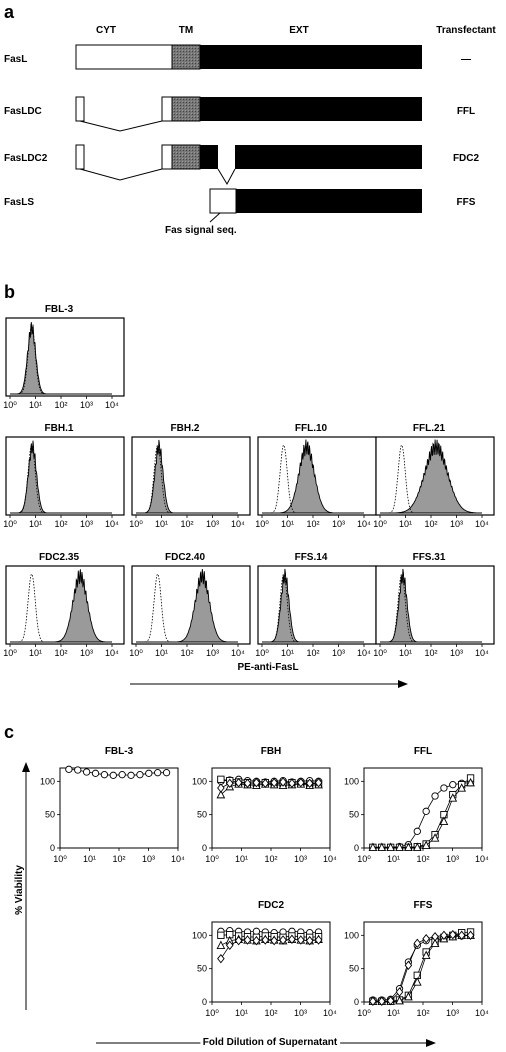 The height and width of the screenshot is (1052, 506). What do you see at coordinates (26, 767) in the screenshot?
I see `viability-axis-arrow-head` at bounding box center [26, 767].